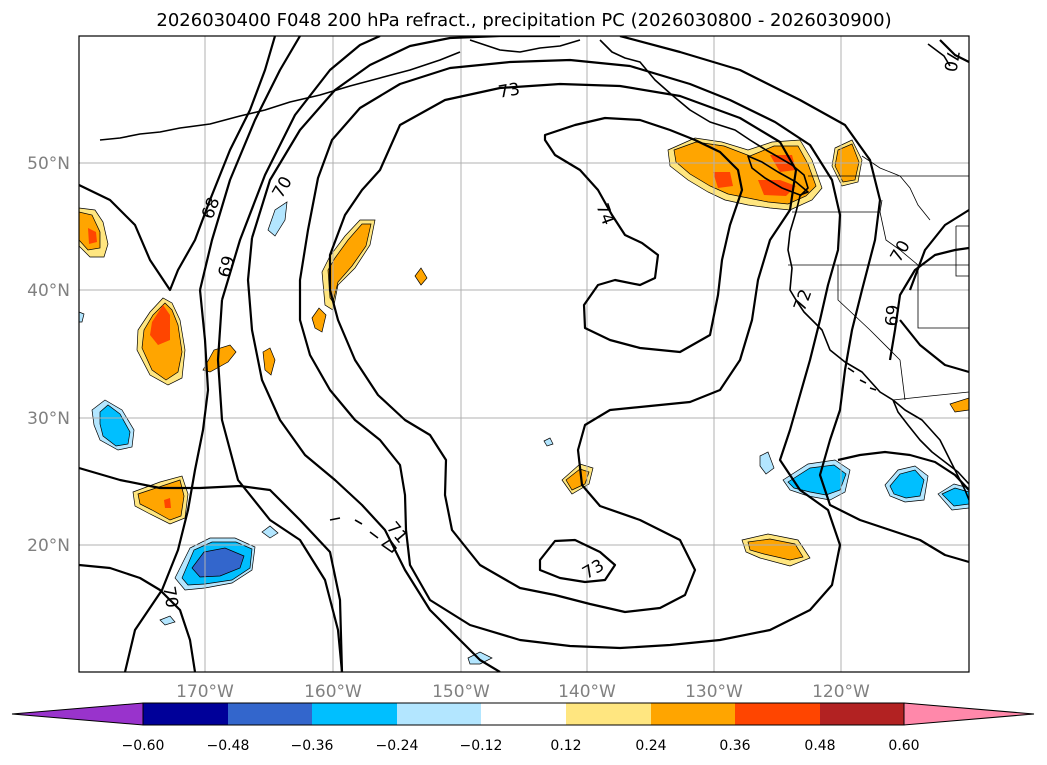  What do you see at coordinates (734, 746) in the screenshot?
I see `colorbar-tick-8: 0.36` at bounding box center [734, 746].